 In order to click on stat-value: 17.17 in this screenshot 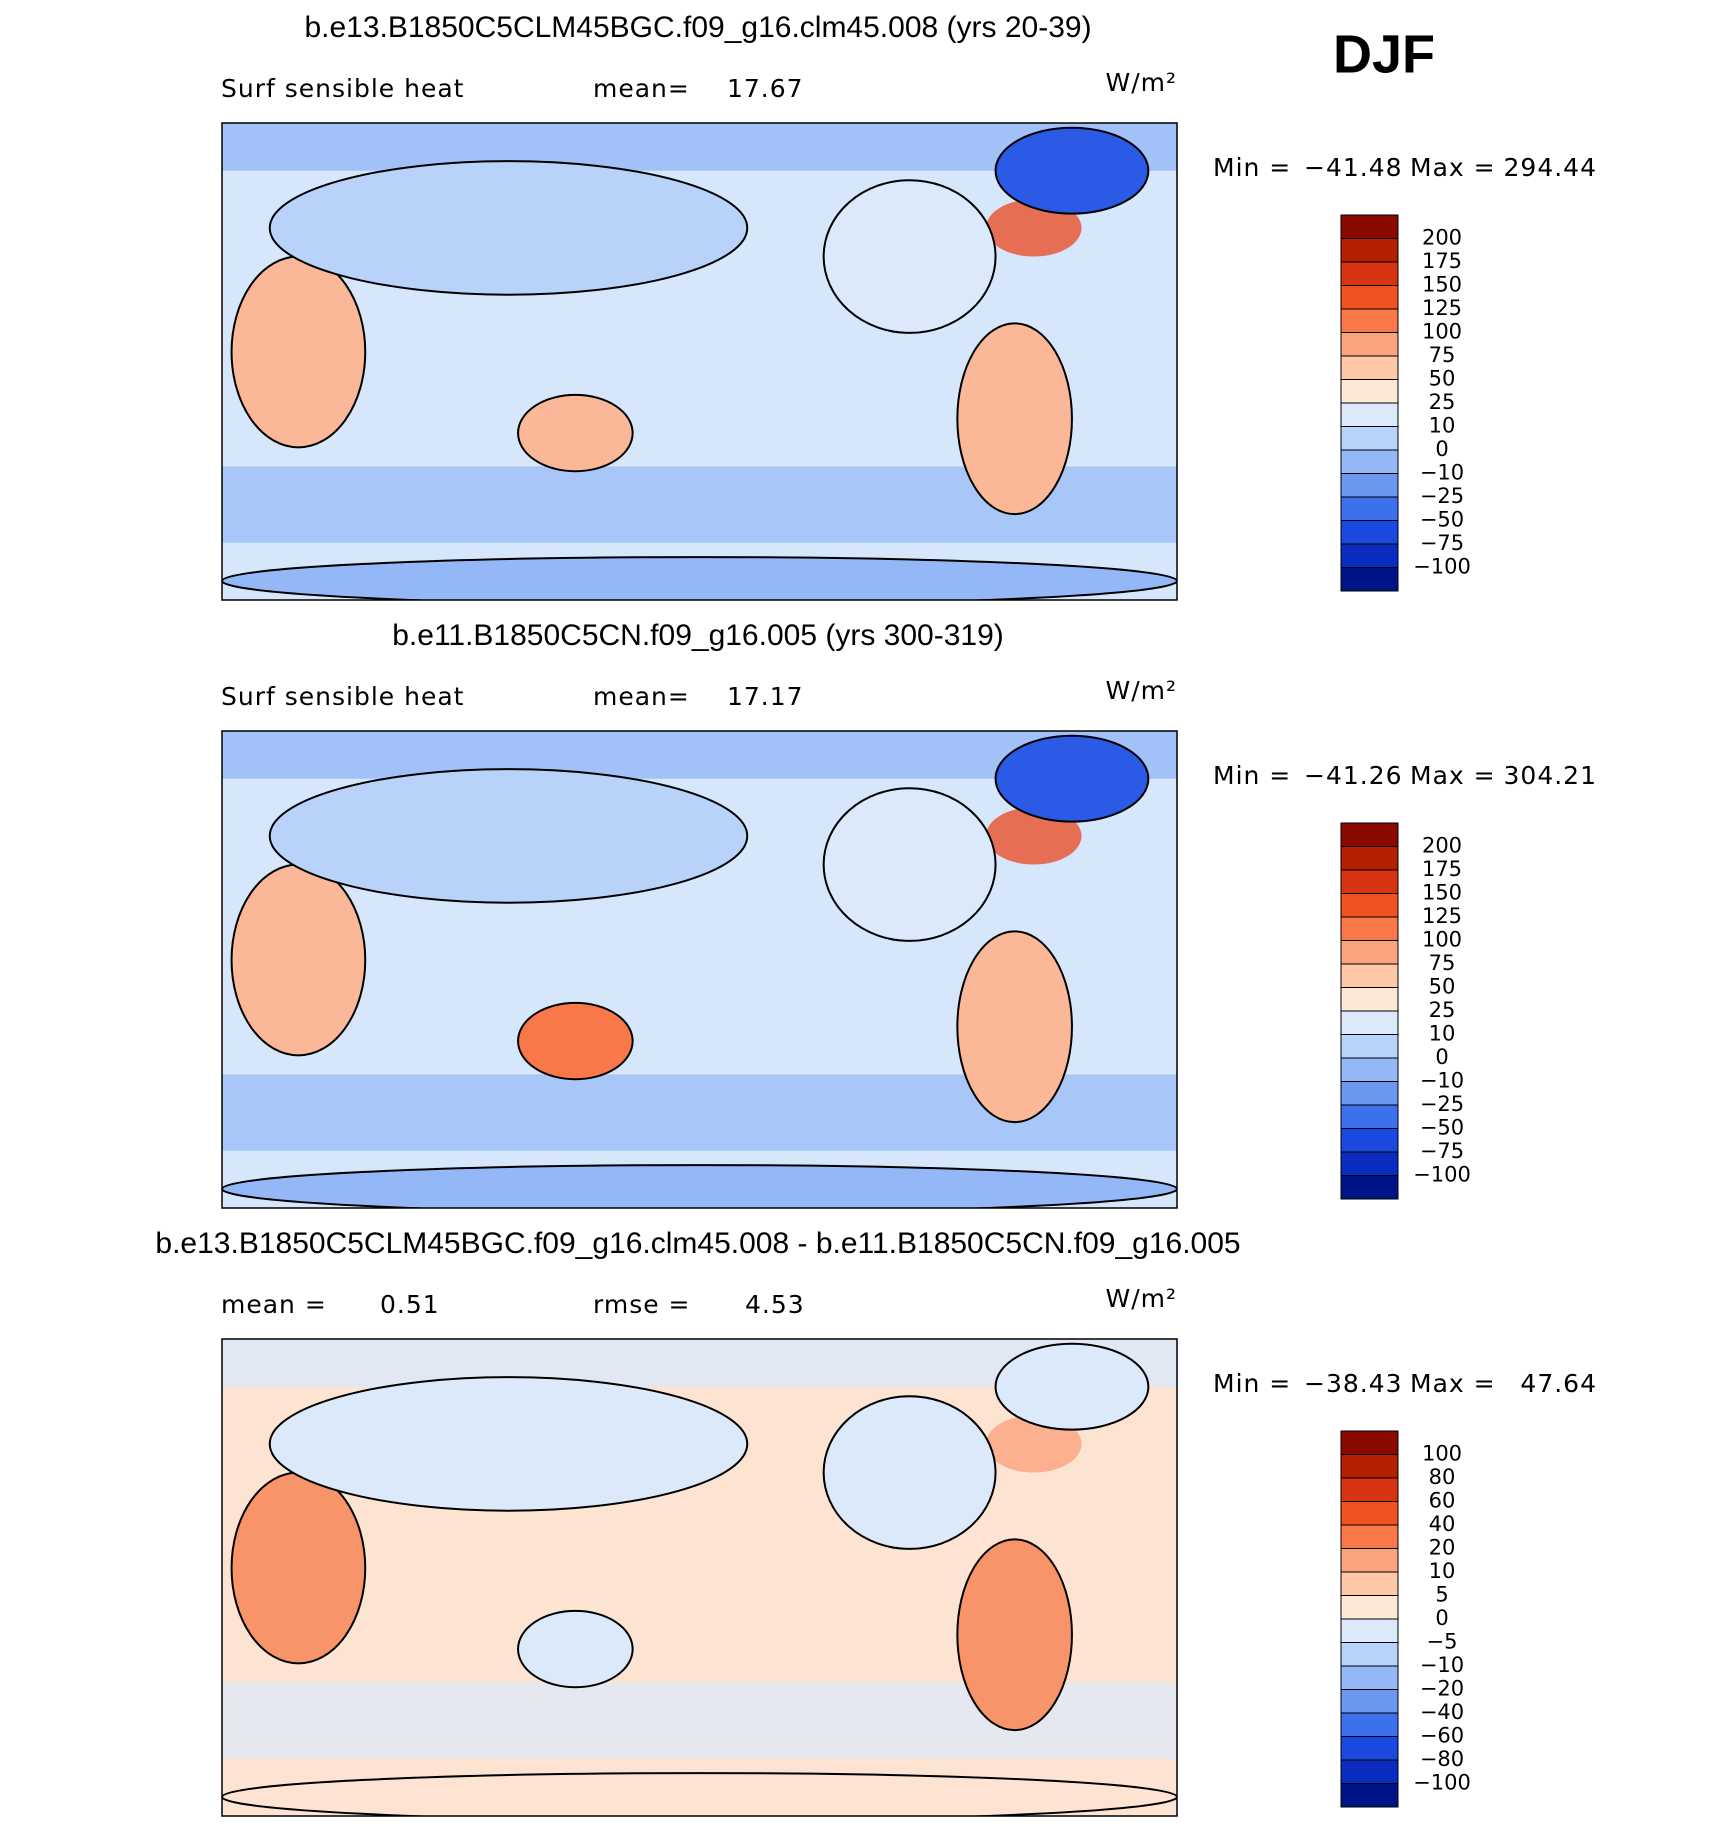, I will do `click(765, 696)`.